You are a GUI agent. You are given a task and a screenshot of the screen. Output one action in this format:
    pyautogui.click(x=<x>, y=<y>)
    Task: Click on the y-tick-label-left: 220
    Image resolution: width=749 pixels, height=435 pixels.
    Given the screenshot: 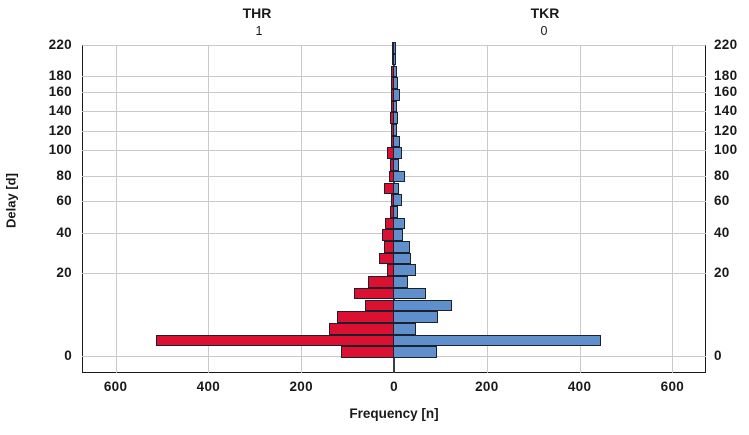 What is the action you would take?
    pyautogui.click(x=60, y=44)
    